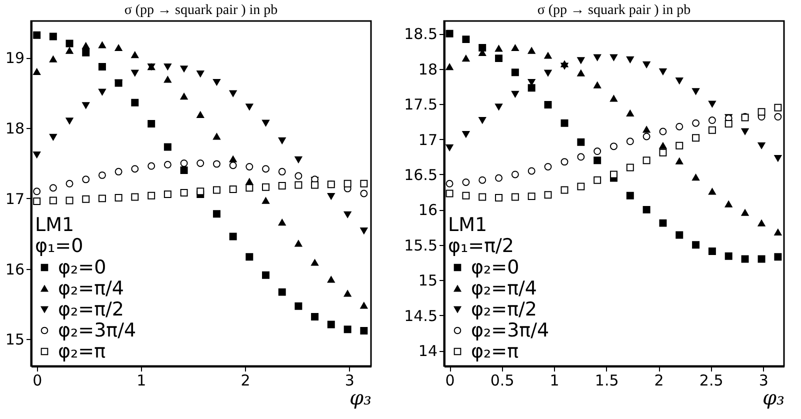  What do you see at coordinates (481, 246) in the screenshot?
I see `annotation: φ₁=π/2` at bounding box center [481, 246].